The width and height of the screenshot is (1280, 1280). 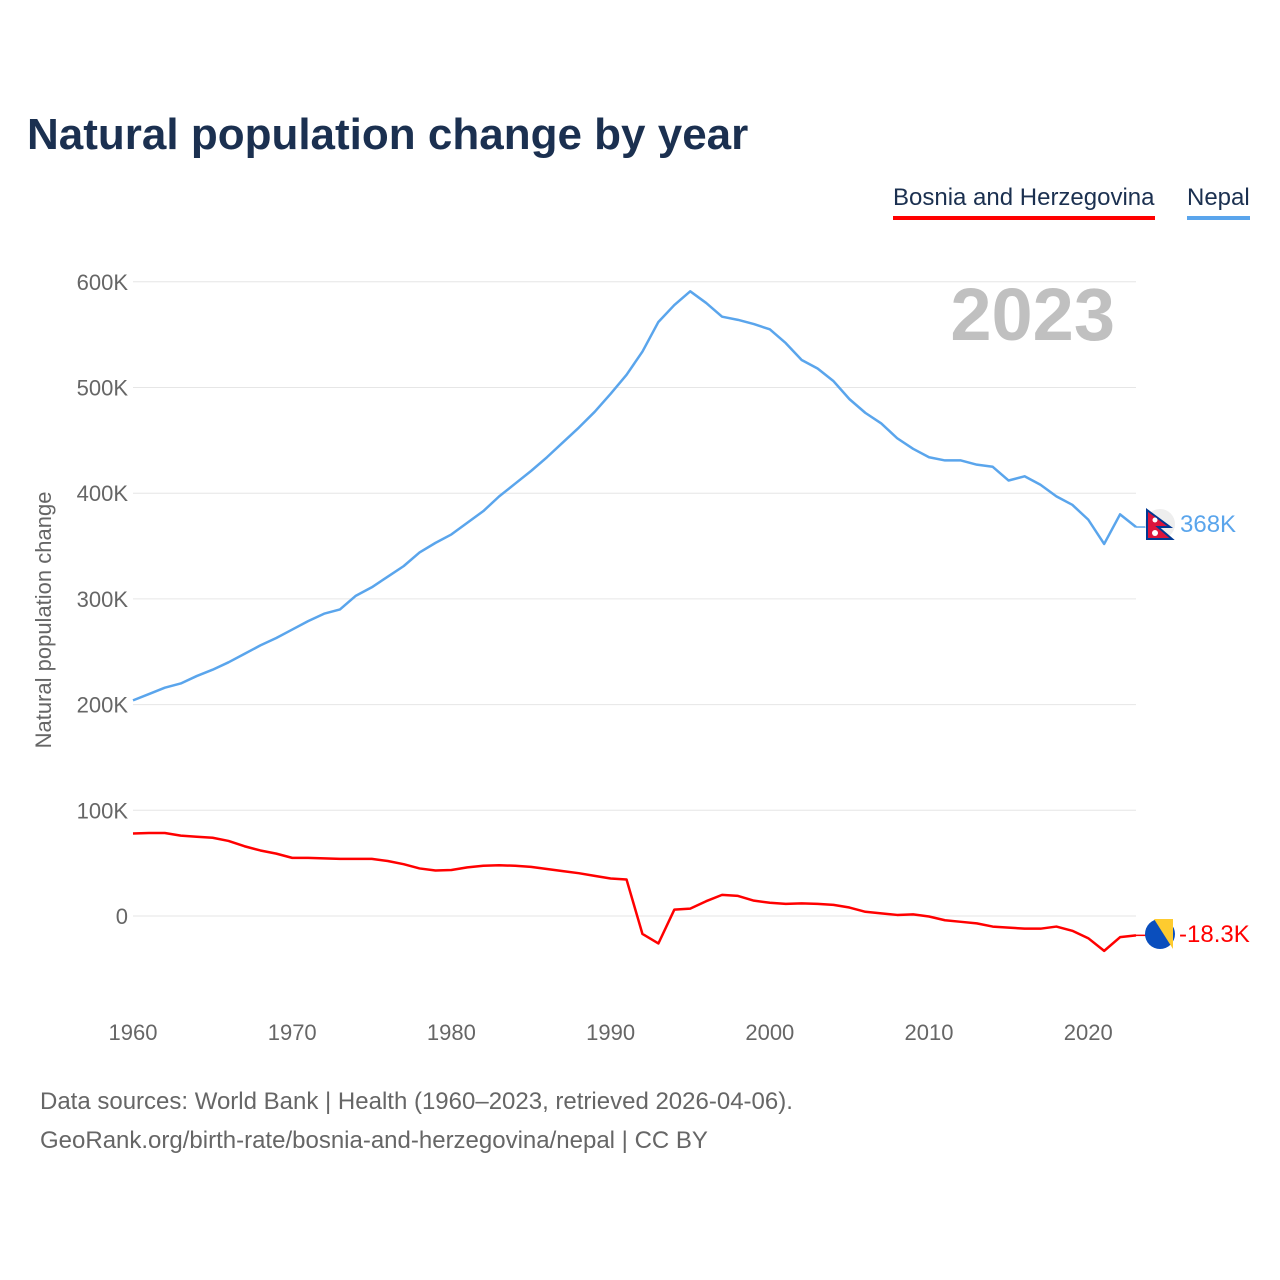 What do you see at coordinates (634, 892) in the screenshot?
I see `series-line-bosnia-and-herzegovina` at bounding box center [634, 892].